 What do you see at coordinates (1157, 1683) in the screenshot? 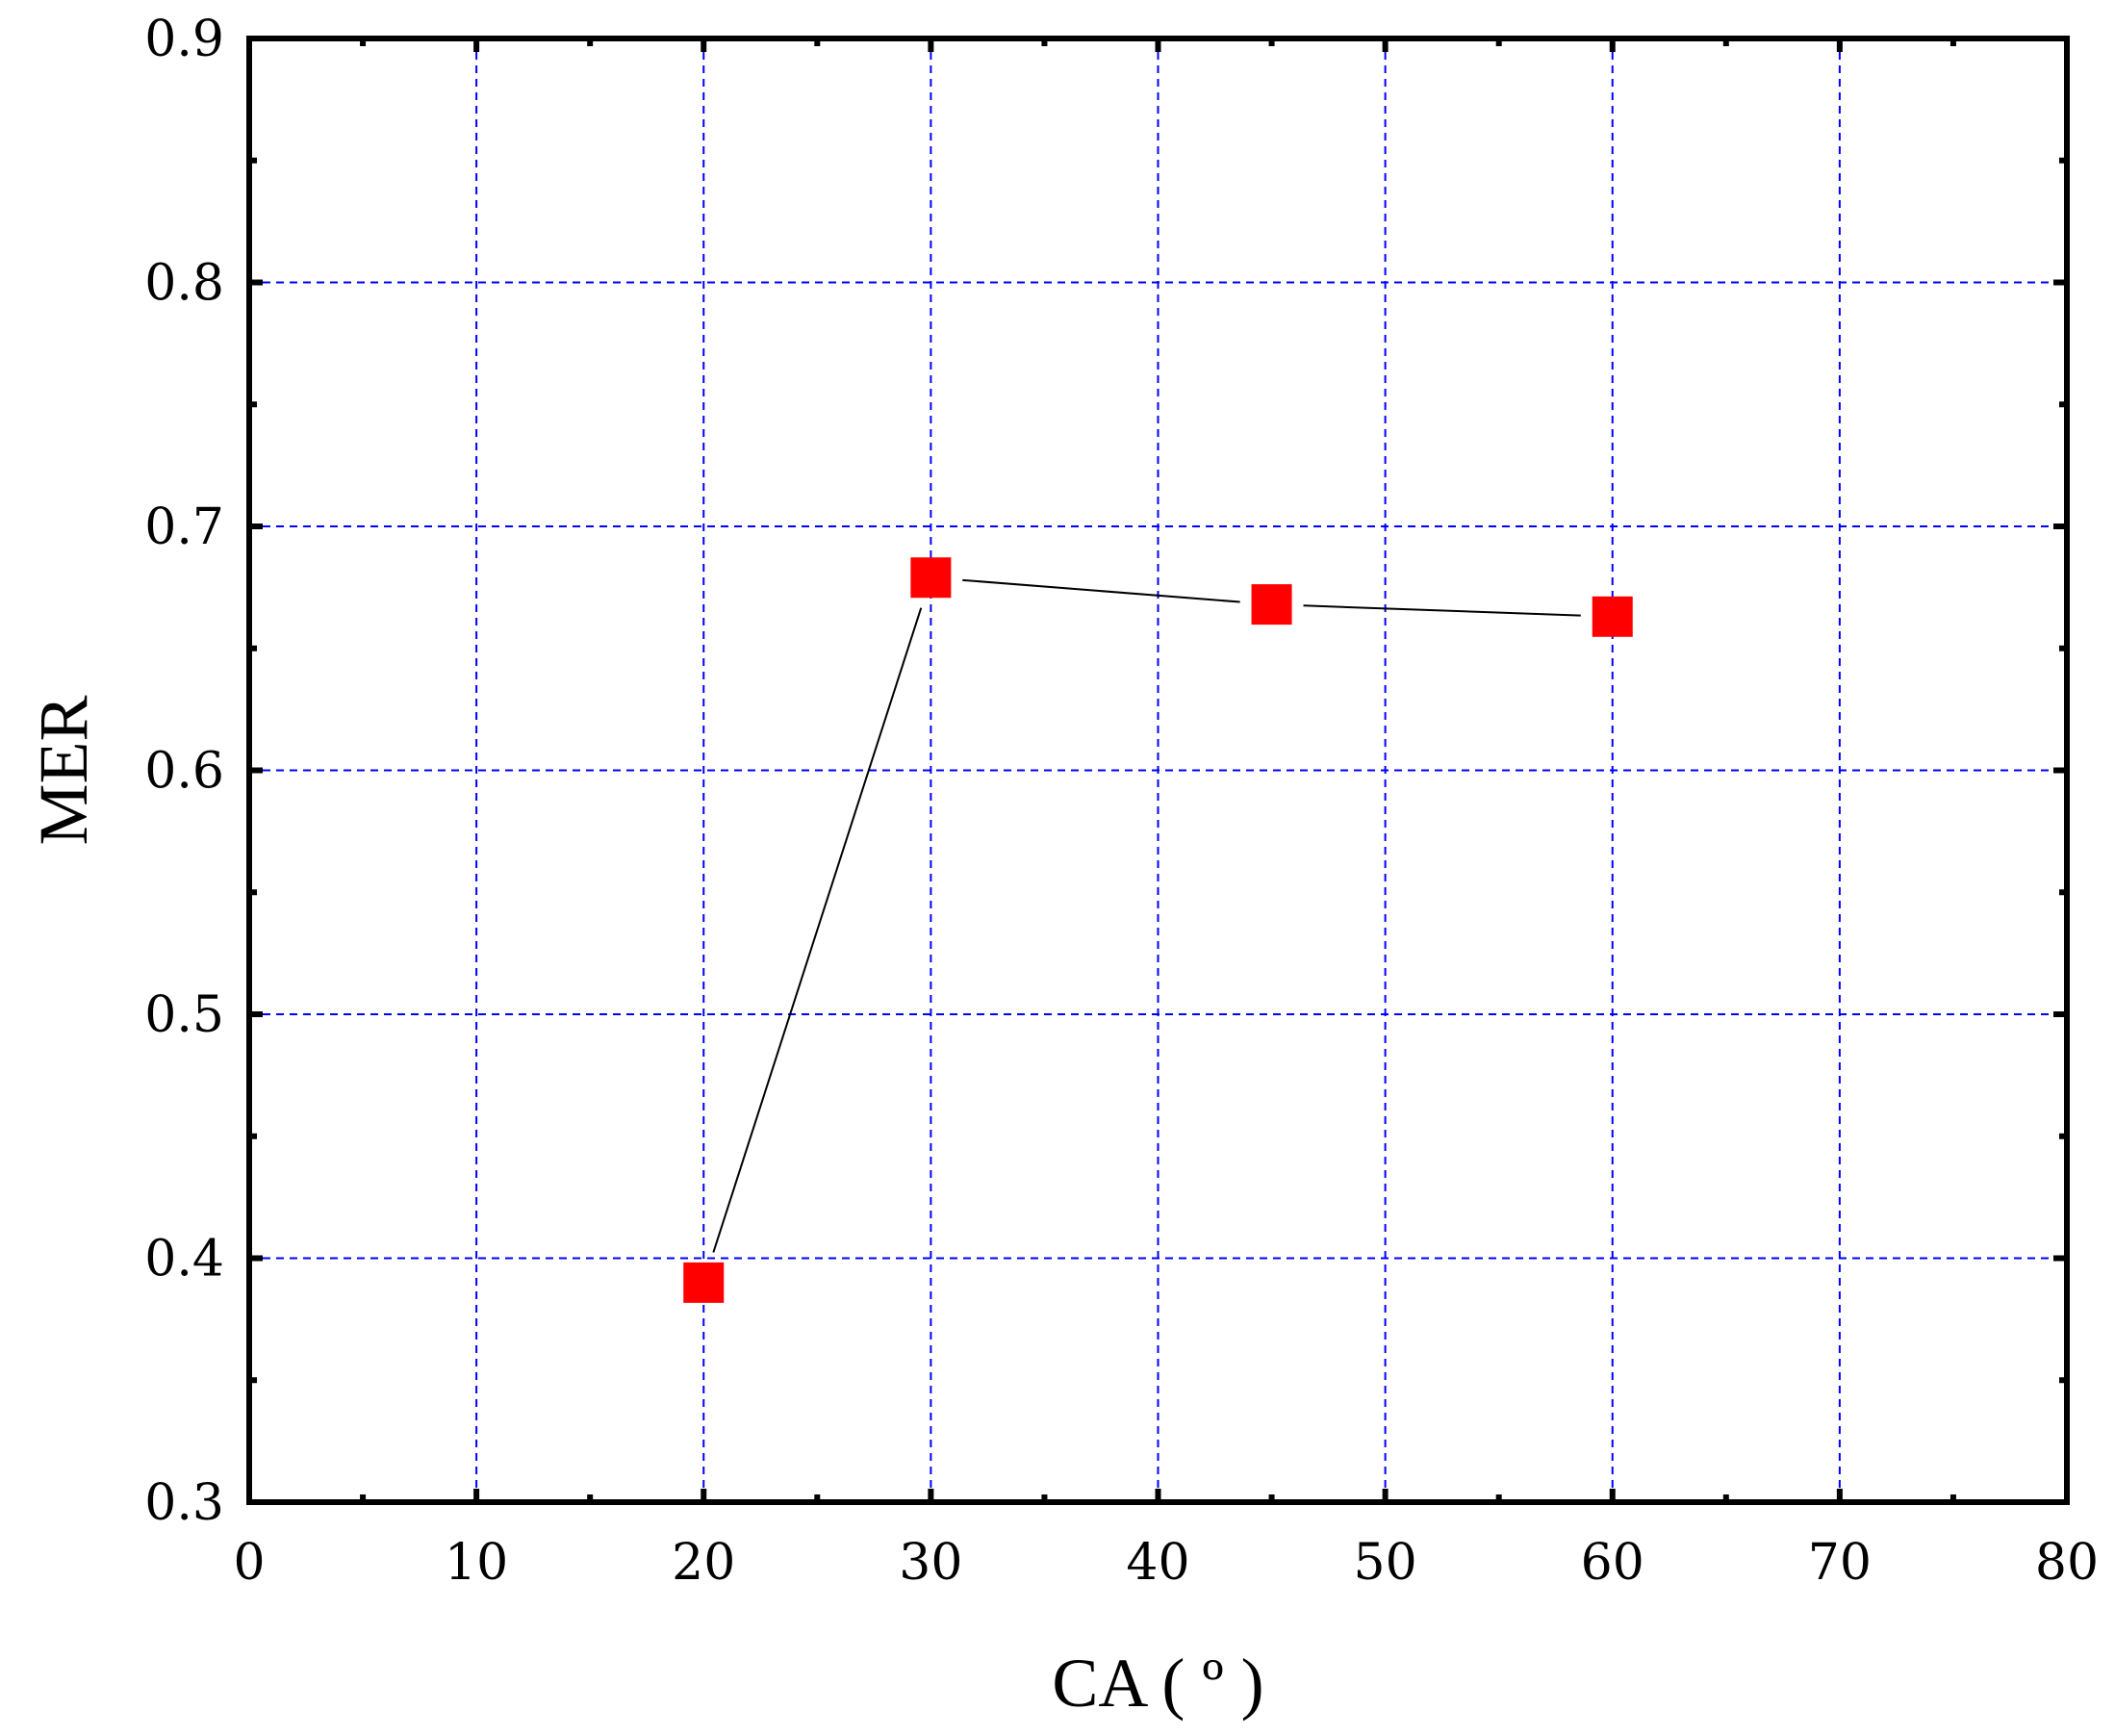
I see `x-axis-title: CA ( º )` at bounding box center [1157, 1683].